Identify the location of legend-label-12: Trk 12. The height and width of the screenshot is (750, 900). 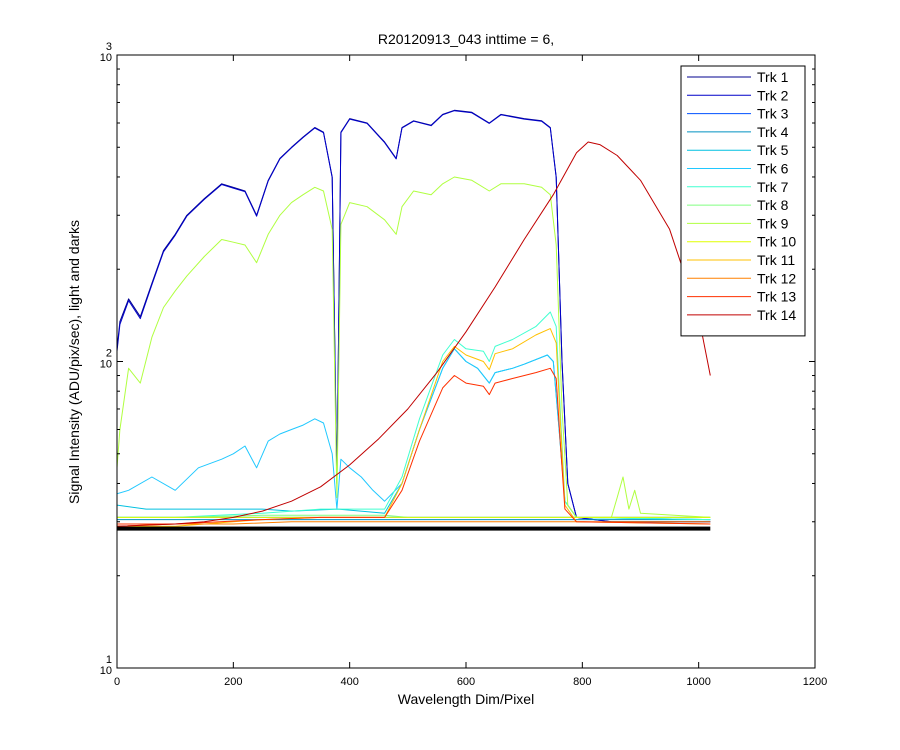
(776, 278).